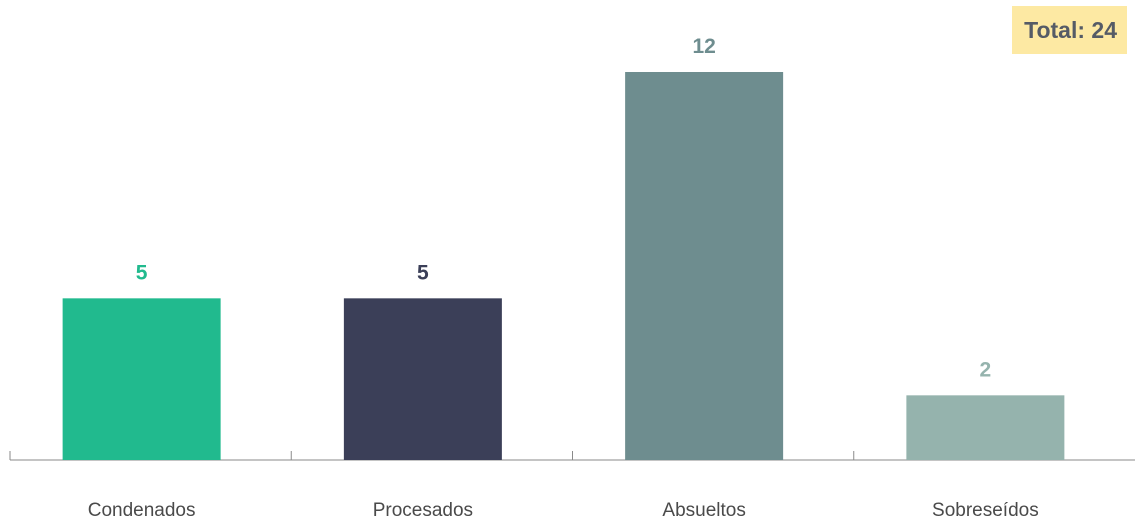 This screenshot has width=1135, height=522. Describe the element at coordinates (985, 510) in the screenshot. I see `category-label-sobreseídos: Sobreseídos` at that location.